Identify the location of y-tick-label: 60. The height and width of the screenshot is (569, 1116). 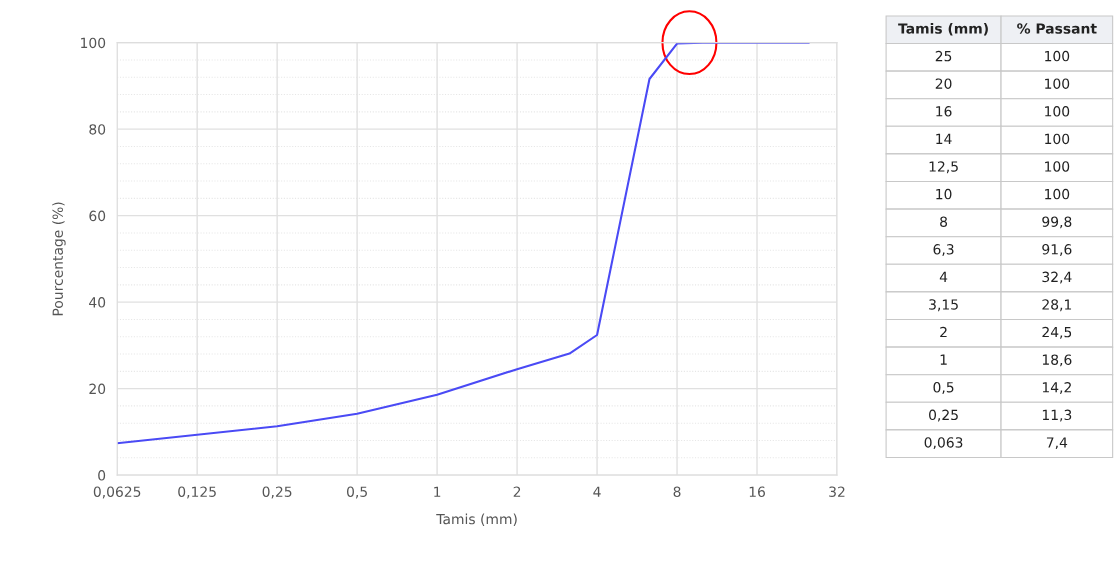
(97, 216).